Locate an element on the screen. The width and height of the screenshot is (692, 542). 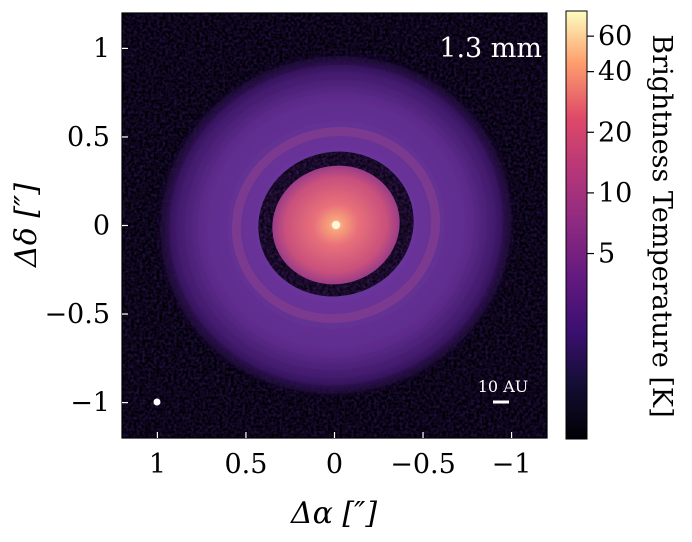
bright-ring is located at coordinates (336, 225).